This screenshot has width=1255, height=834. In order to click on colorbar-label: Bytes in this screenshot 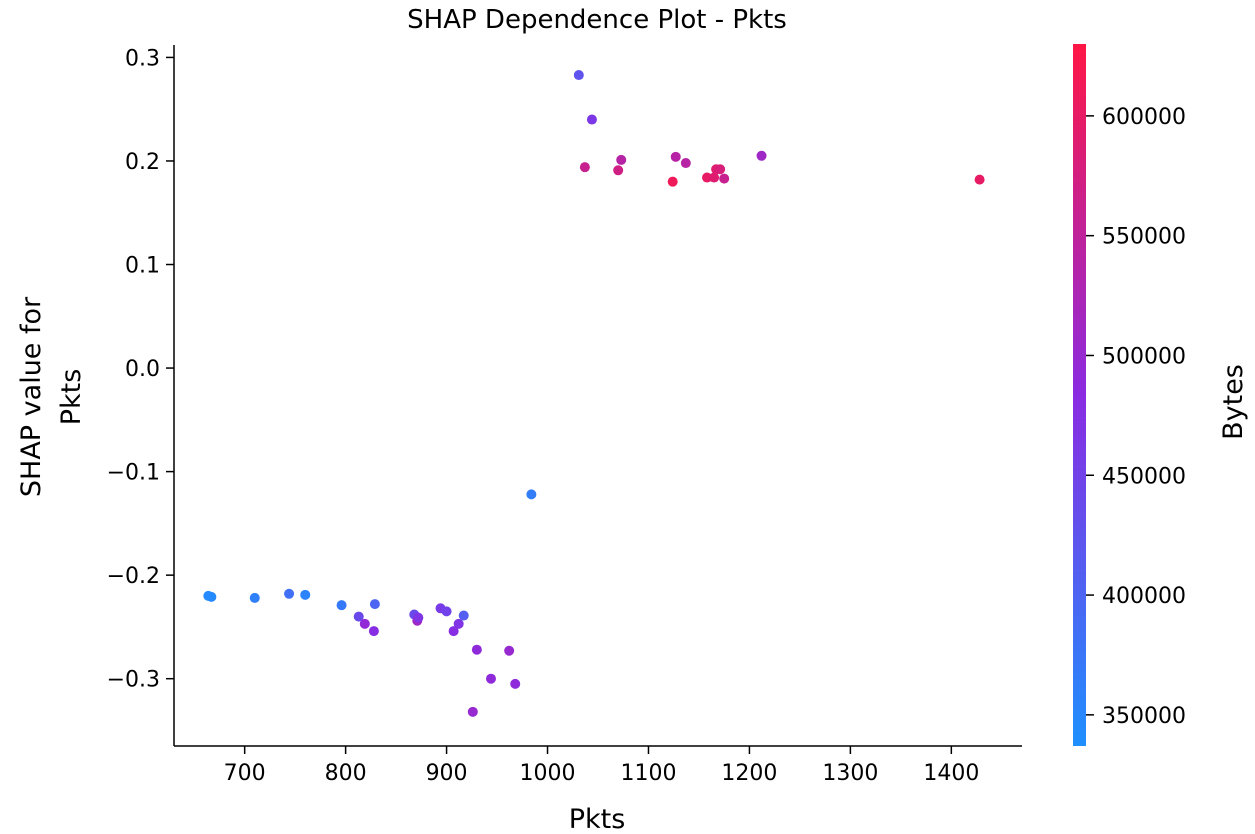, I will do `click(1233, 402)`.